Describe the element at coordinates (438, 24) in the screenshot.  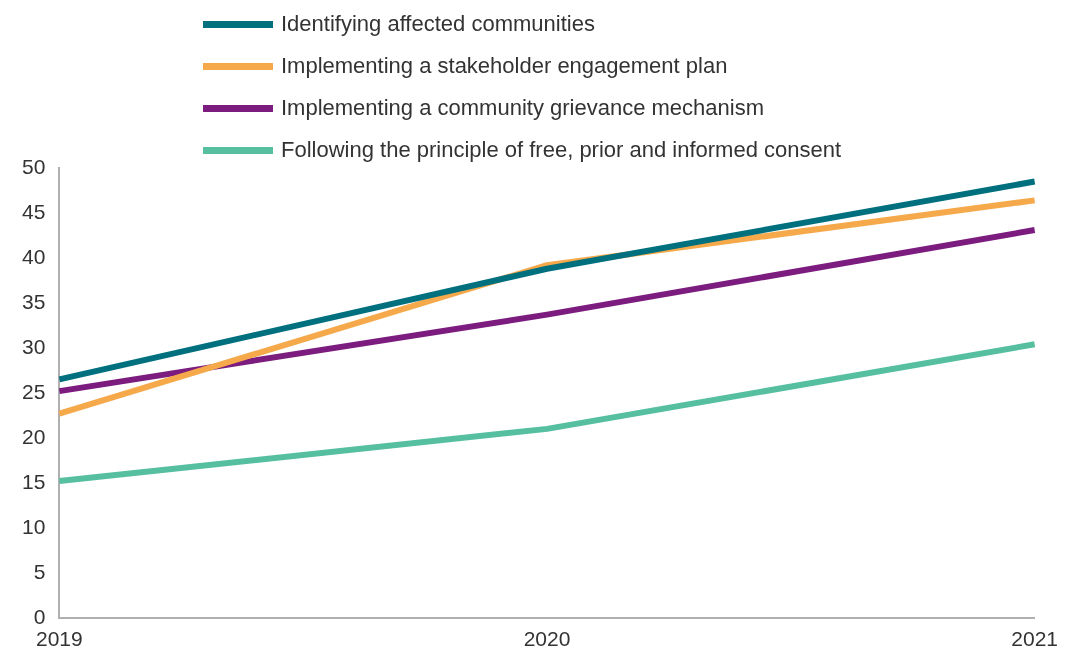
I see `legend-label: Identifying affected communities` at that location.